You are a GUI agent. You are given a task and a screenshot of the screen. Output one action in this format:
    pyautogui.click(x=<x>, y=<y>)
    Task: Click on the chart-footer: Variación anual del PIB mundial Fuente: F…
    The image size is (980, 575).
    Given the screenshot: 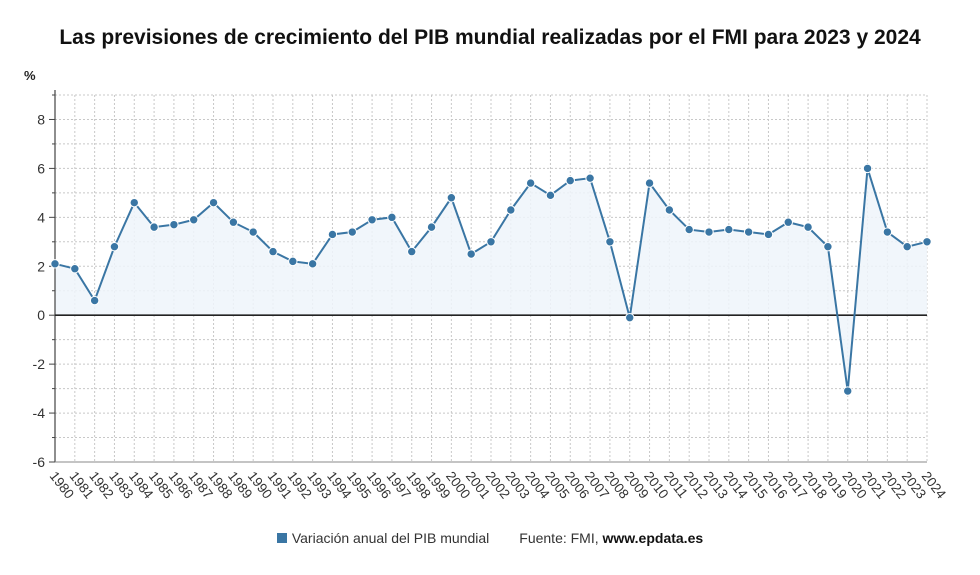 What is the action you would take?
    pyautogui.click(x=490, y=538)
    